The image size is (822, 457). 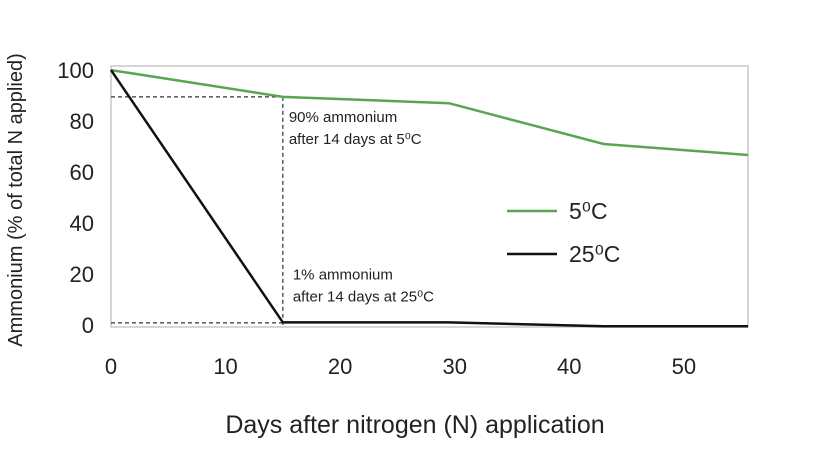 I want to click on x-tick-label: 30, so click(x=454, y=366).